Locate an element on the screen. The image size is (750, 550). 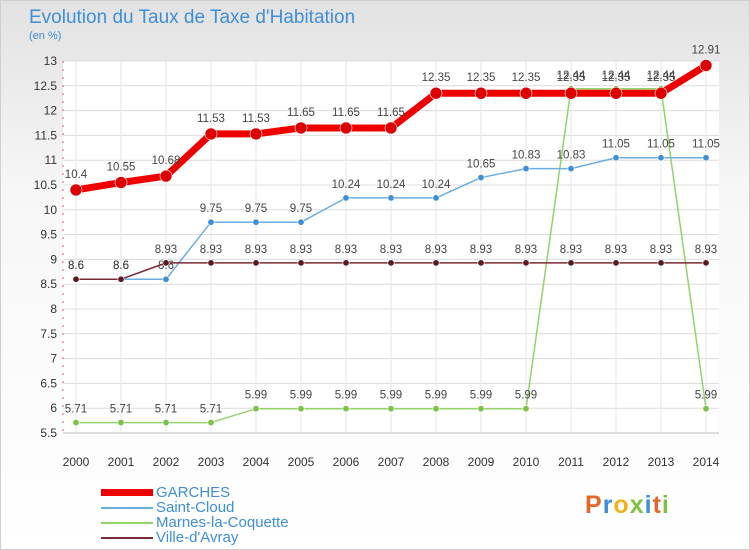
data-label-saint-cloud: 10.65 is located at coordinates (481, 165).